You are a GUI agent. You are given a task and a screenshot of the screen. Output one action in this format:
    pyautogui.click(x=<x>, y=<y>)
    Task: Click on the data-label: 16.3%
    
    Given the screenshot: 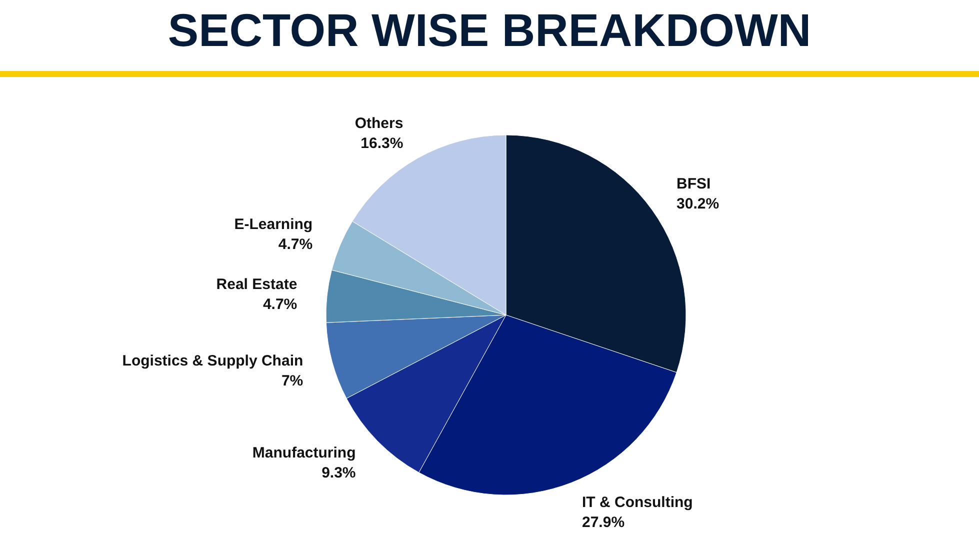 What is the action you would take?
    pyautogui.click(x=382, y=143)
    